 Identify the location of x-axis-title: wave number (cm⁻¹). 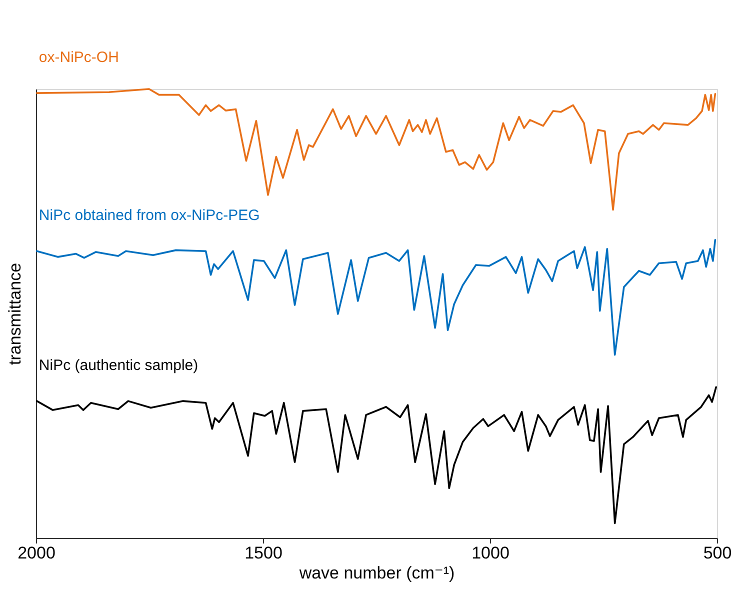
(376, 573).